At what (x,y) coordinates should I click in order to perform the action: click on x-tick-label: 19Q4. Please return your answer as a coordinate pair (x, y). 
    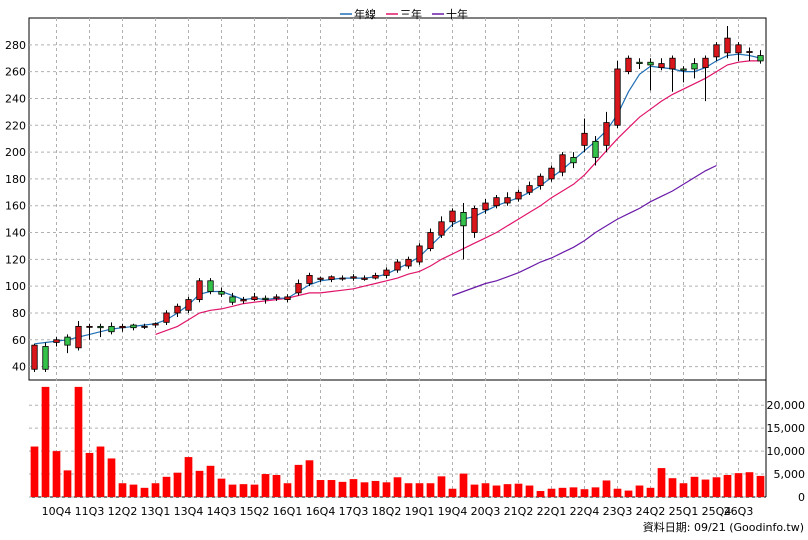
    Looking at the image, I should click on (453, 511).